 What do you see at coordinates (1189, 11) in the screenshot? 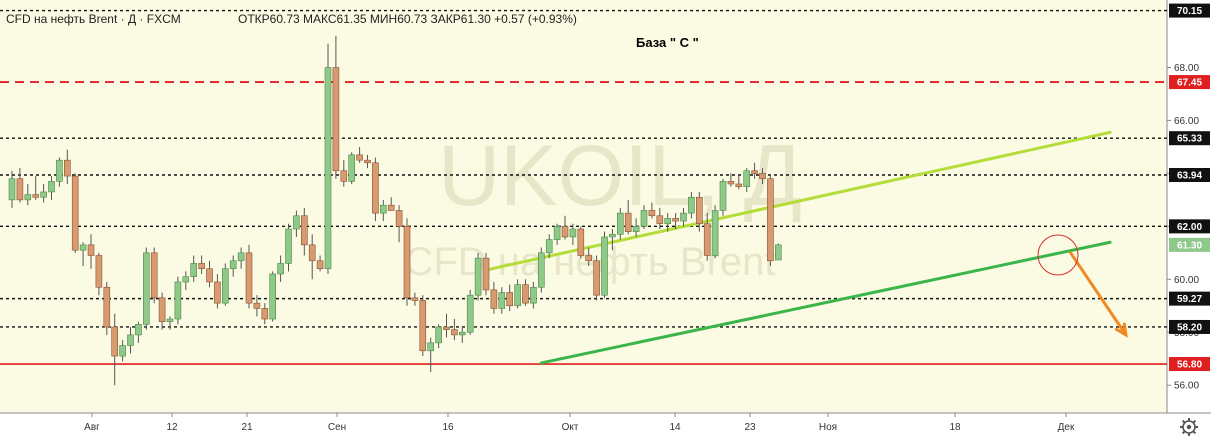
I see `price-label-text: 70.15` at bounding box center [1189, 11].